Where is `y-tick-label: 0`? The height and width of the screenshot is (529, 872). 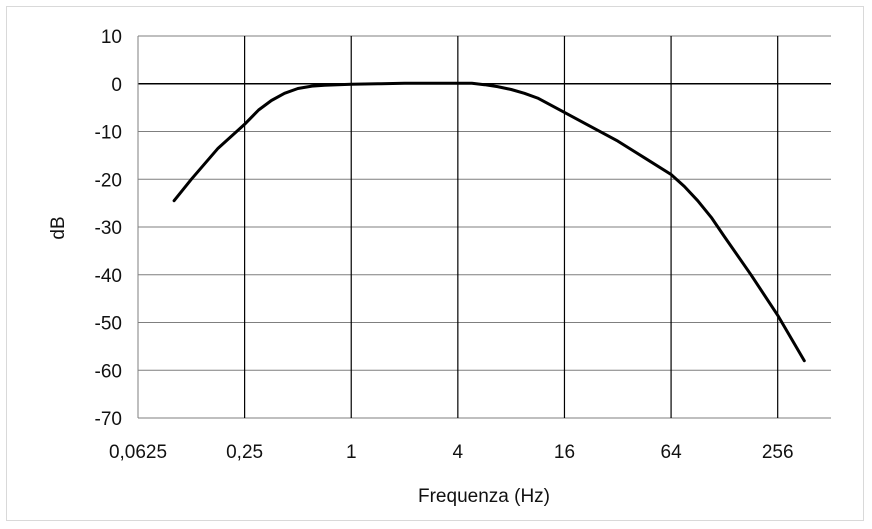
y-tick-label: 0 is located at coordinates (116, 85).